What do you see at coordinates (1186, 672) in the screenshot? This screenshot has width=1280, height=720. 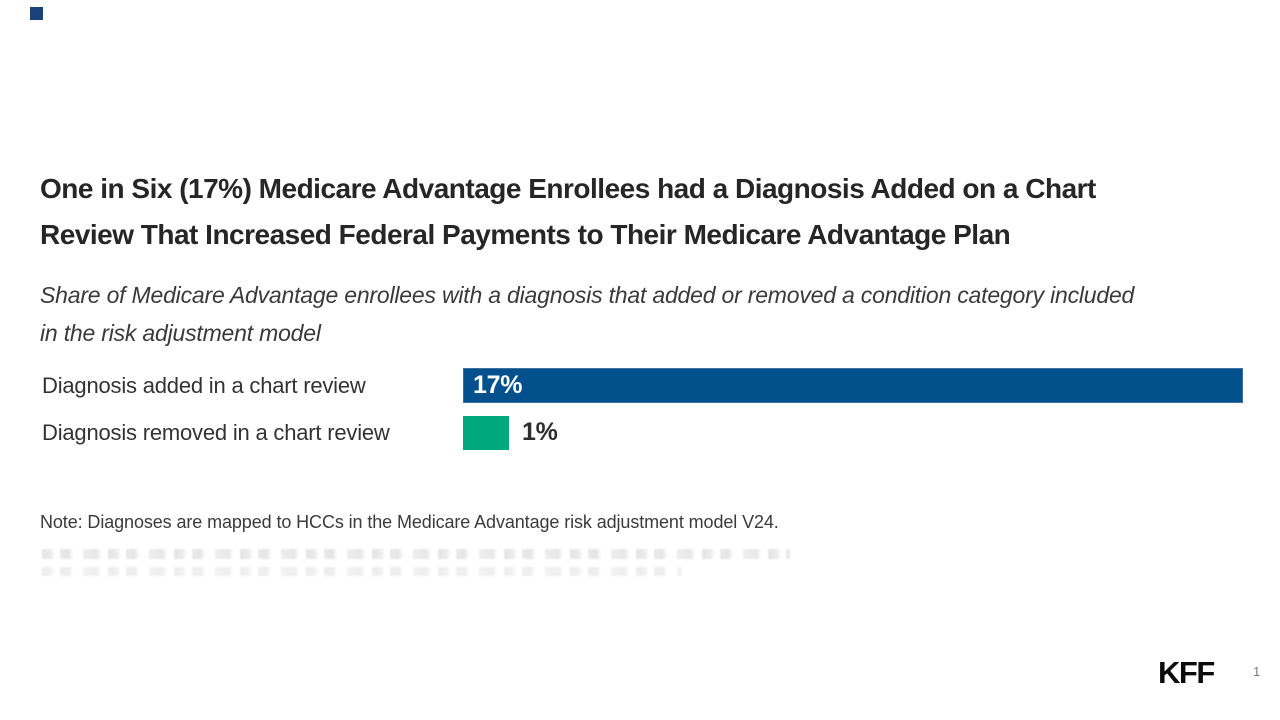 I see `kff-logo: KFF` at bounding box center [1186, 672].